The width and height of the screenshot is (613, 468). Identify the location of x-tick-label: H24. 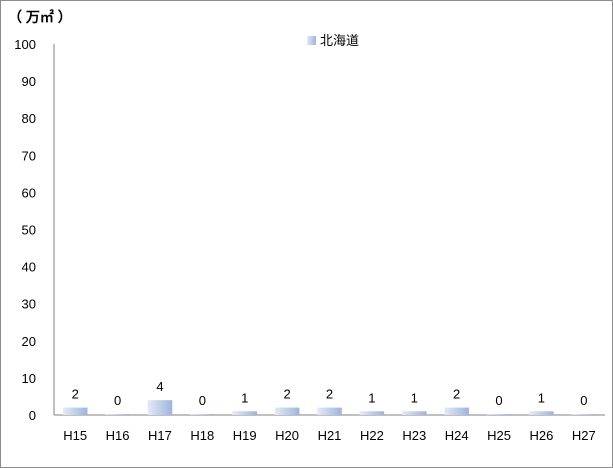
(457, 435).